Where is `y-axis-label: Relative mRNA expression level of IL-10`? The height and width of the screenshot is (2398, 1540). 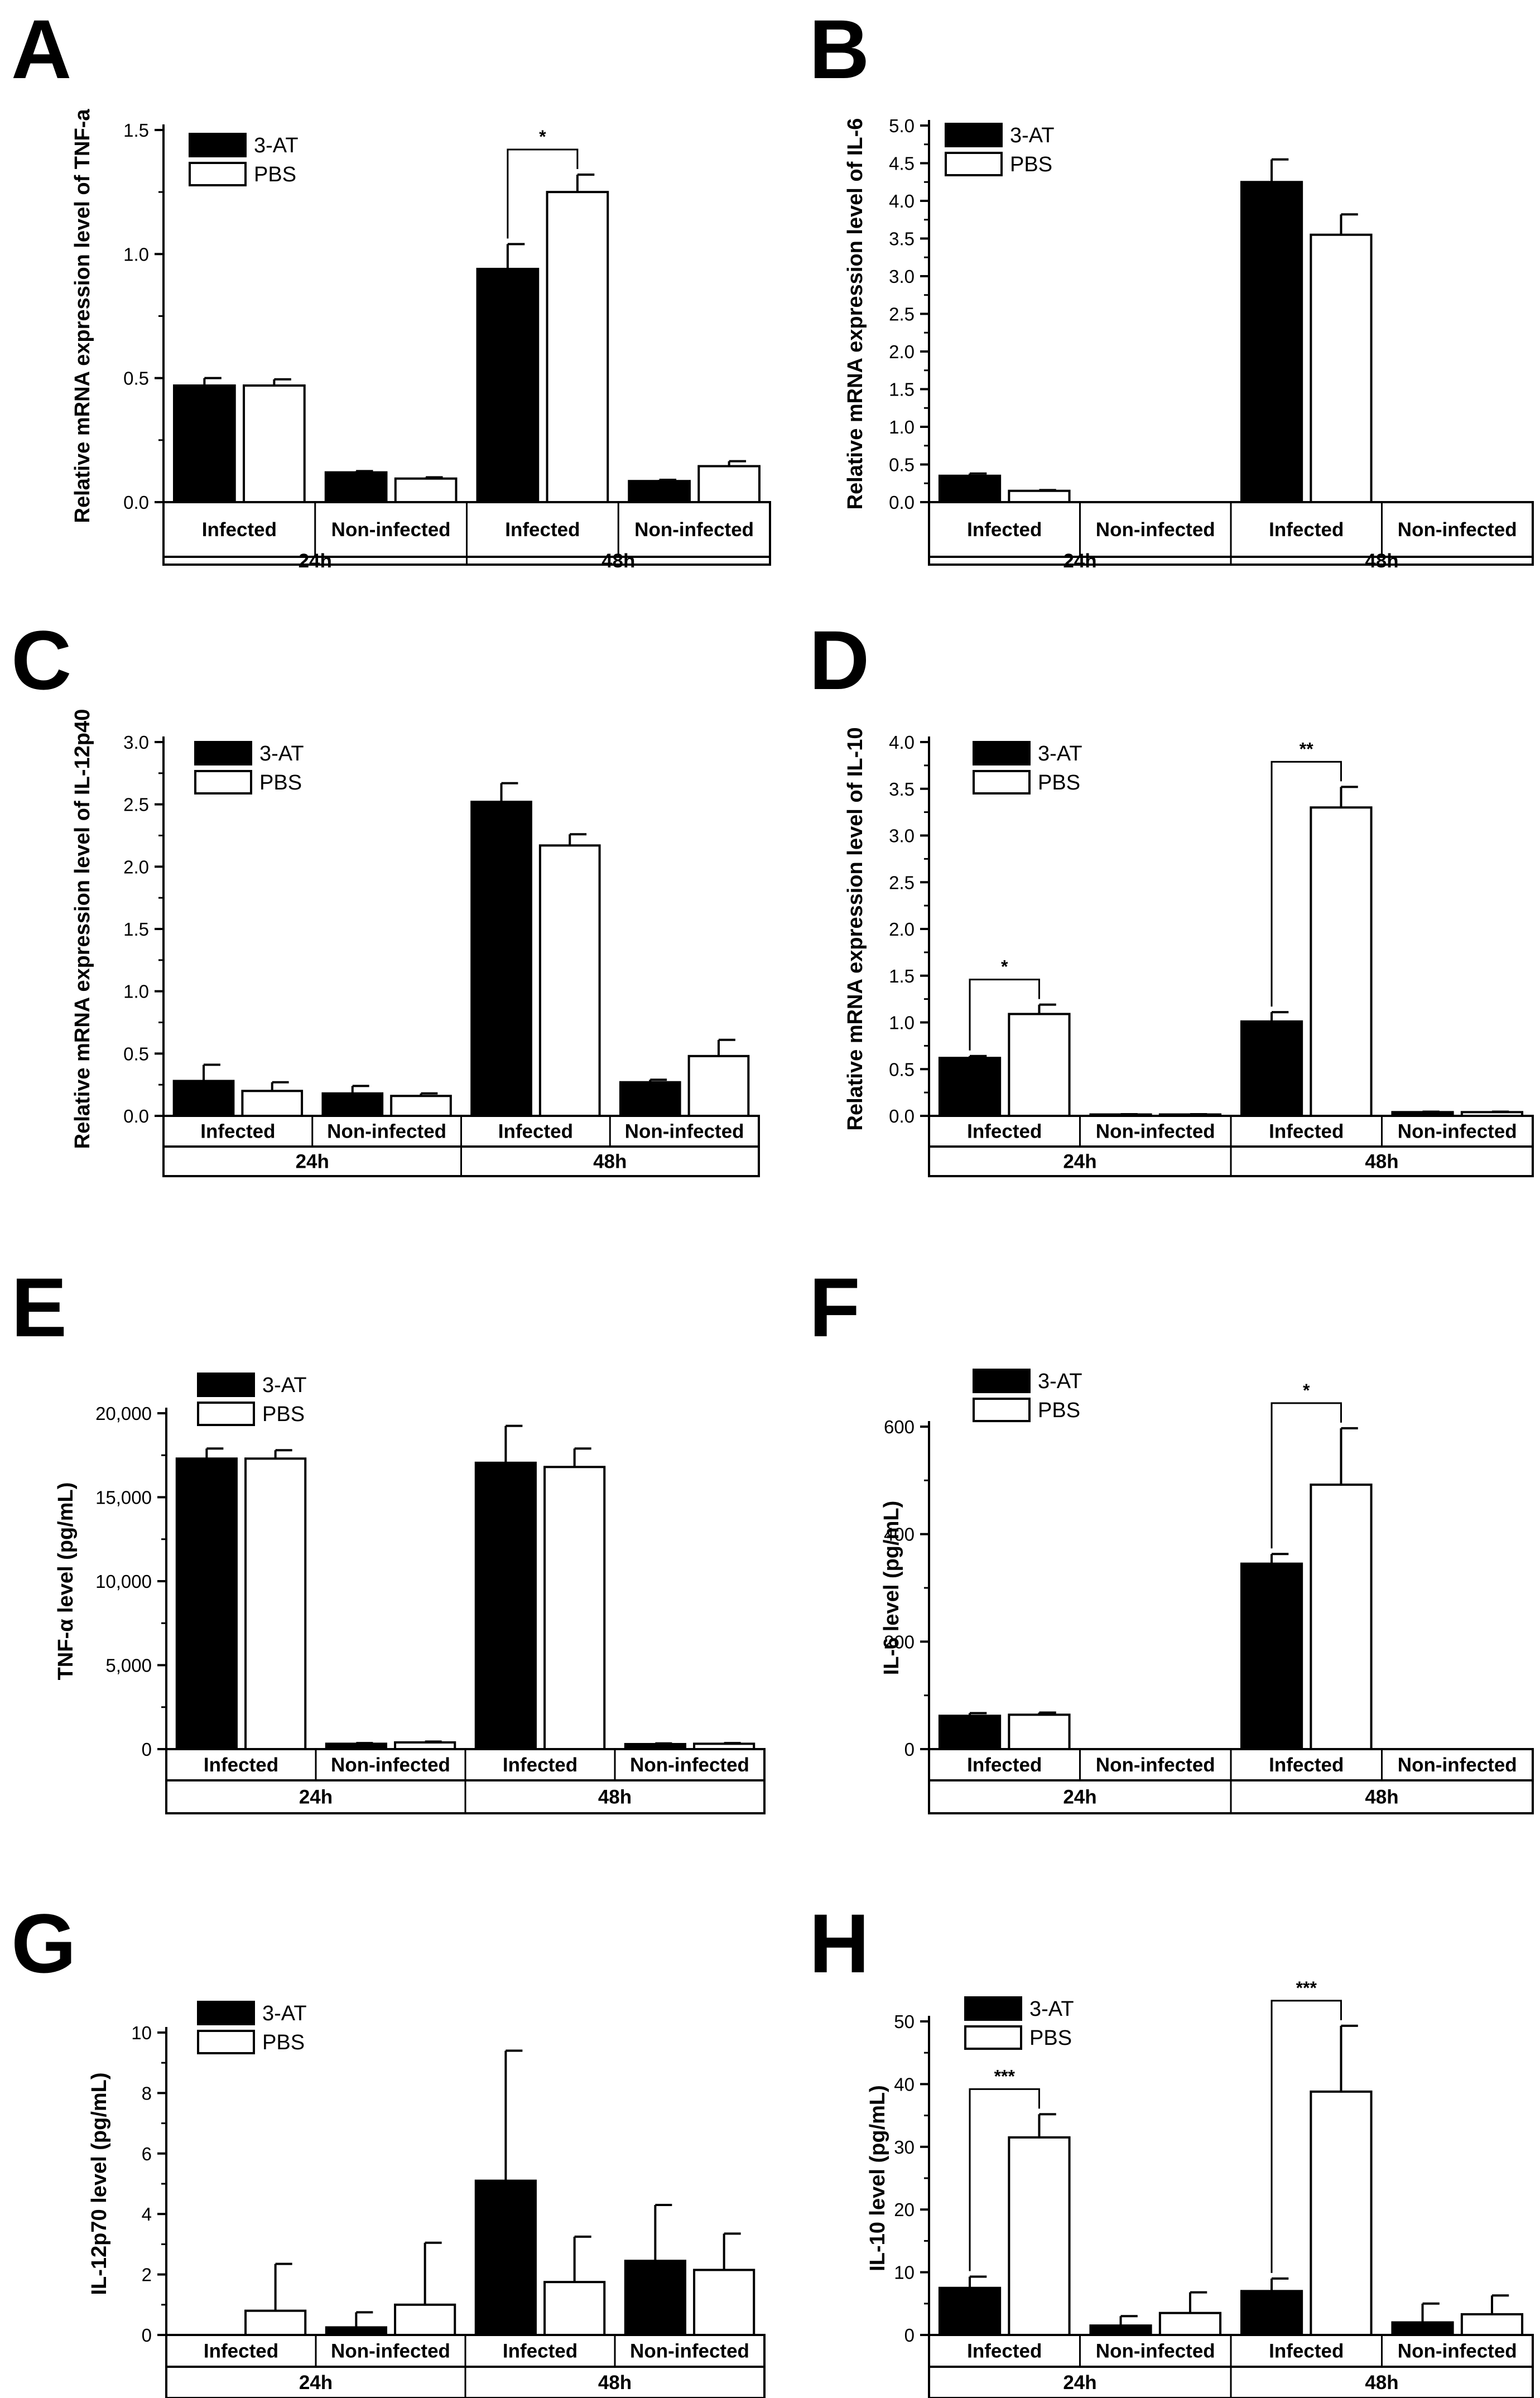 y-axis-label: Relative mRNA expression level of IL-10 is located at coordinates (855, 929).